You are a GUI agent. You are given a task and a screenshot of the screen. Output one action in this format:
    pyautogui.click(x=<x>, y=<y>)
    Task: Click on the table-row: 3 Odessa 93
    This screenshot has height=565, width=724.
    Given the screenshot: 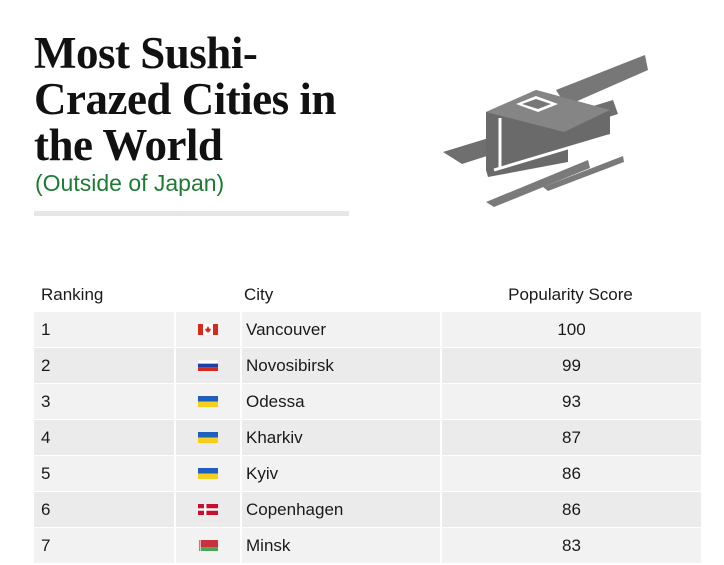 What is the action you would take?
    pyautogui.click(x=367, y=402)
    